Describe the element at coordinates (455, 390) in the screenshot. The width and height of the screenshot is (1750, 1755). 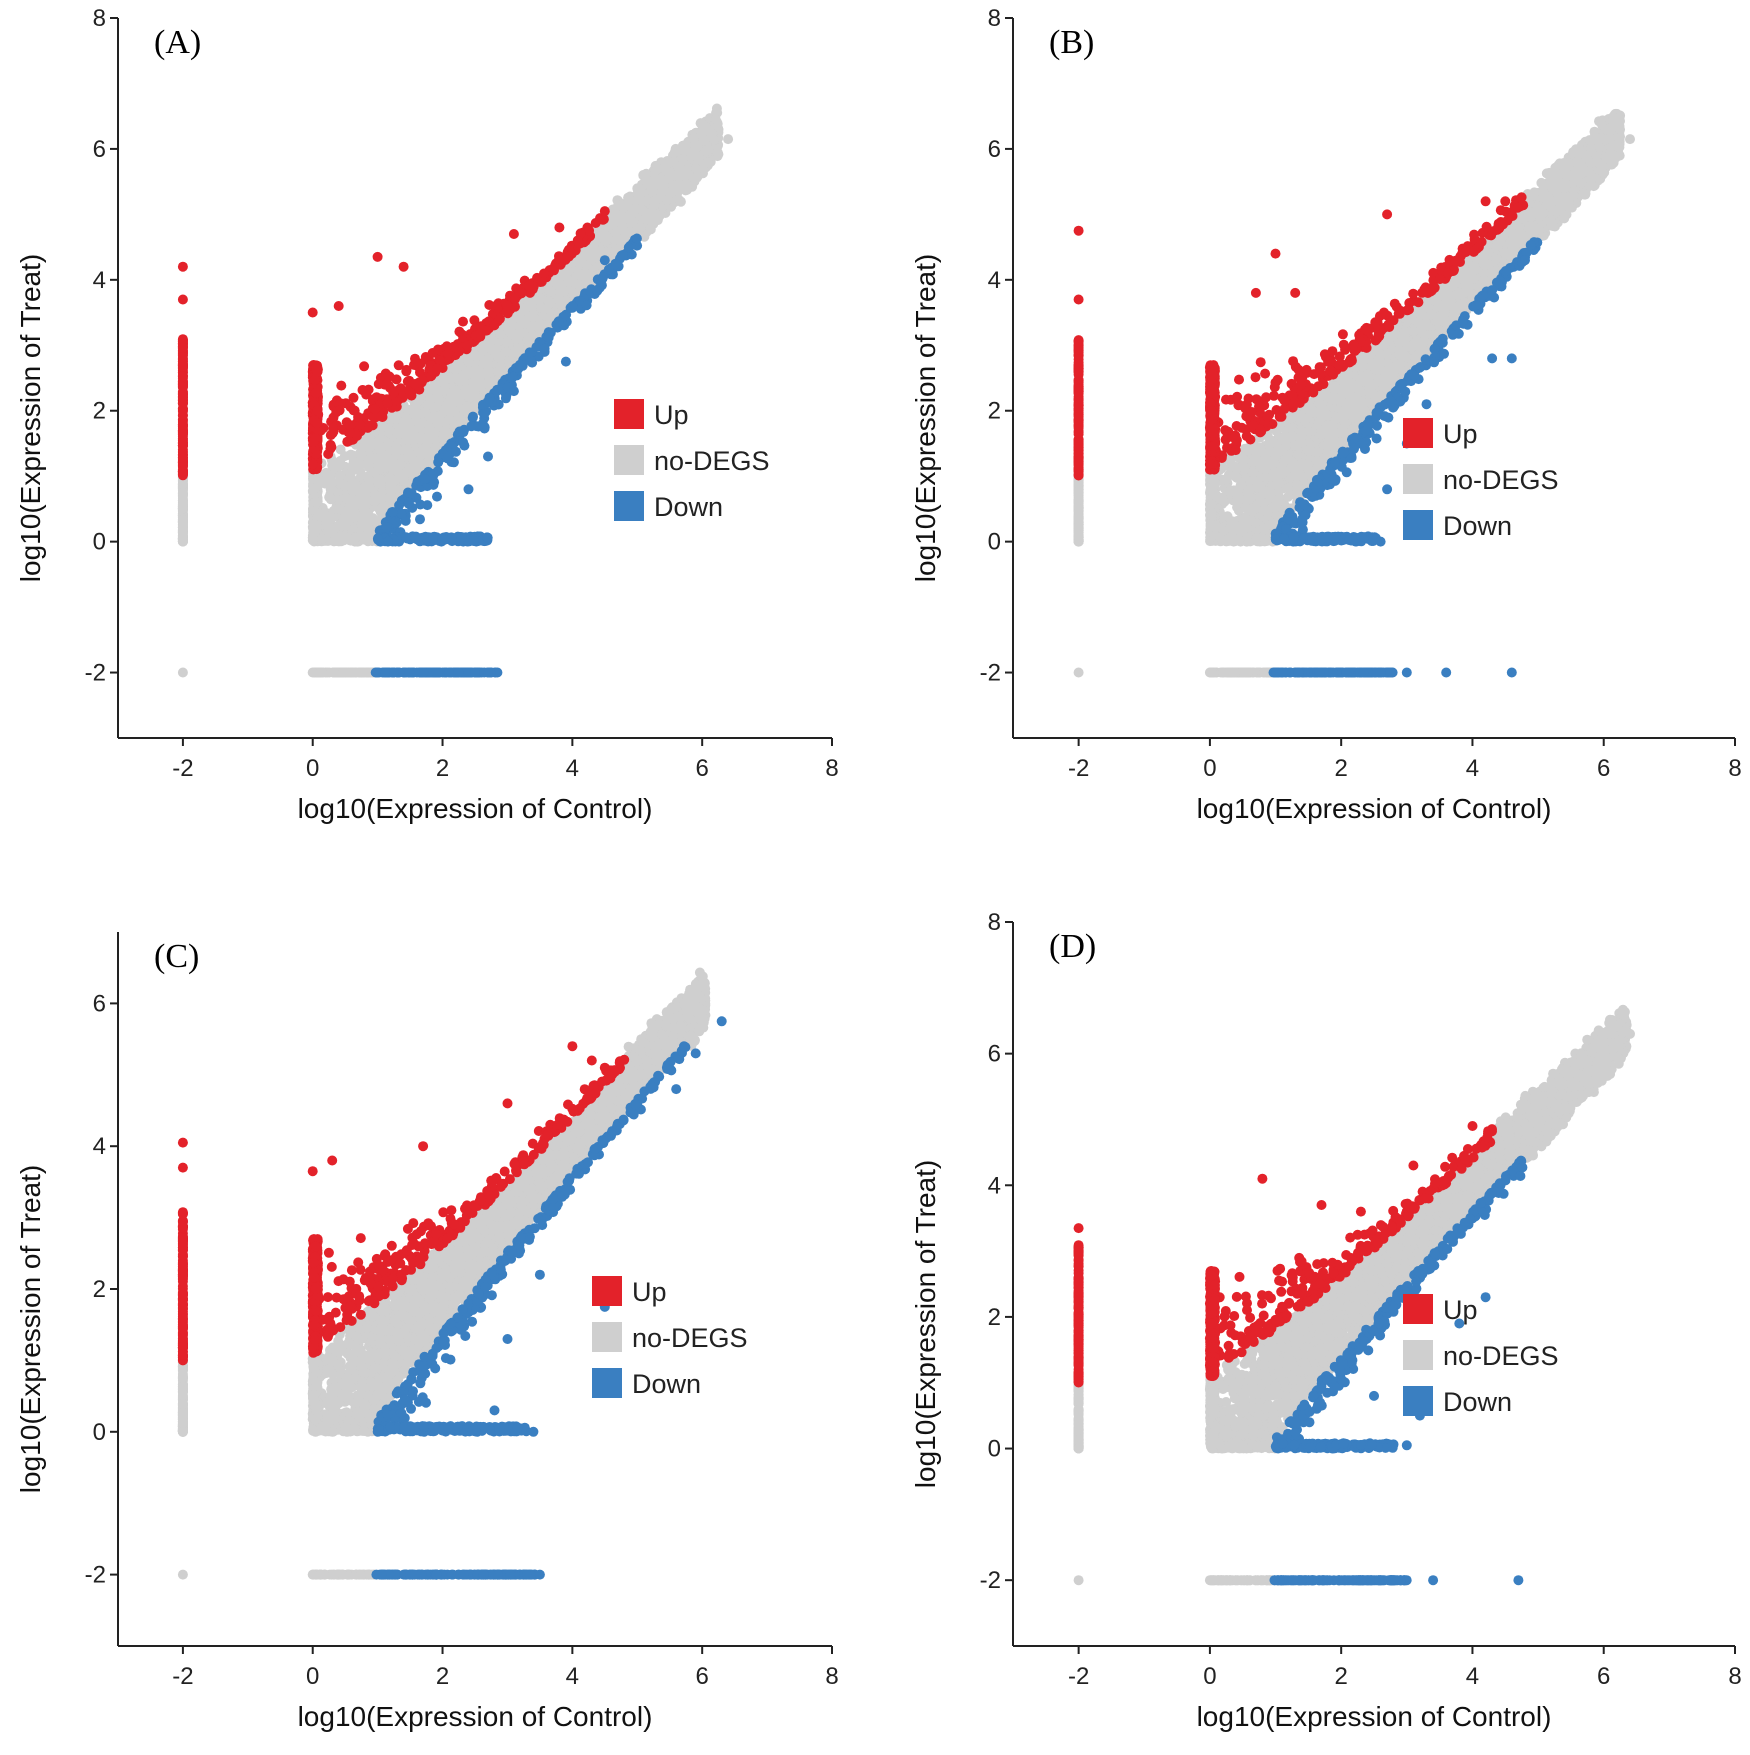
I see `data-points` at that location.